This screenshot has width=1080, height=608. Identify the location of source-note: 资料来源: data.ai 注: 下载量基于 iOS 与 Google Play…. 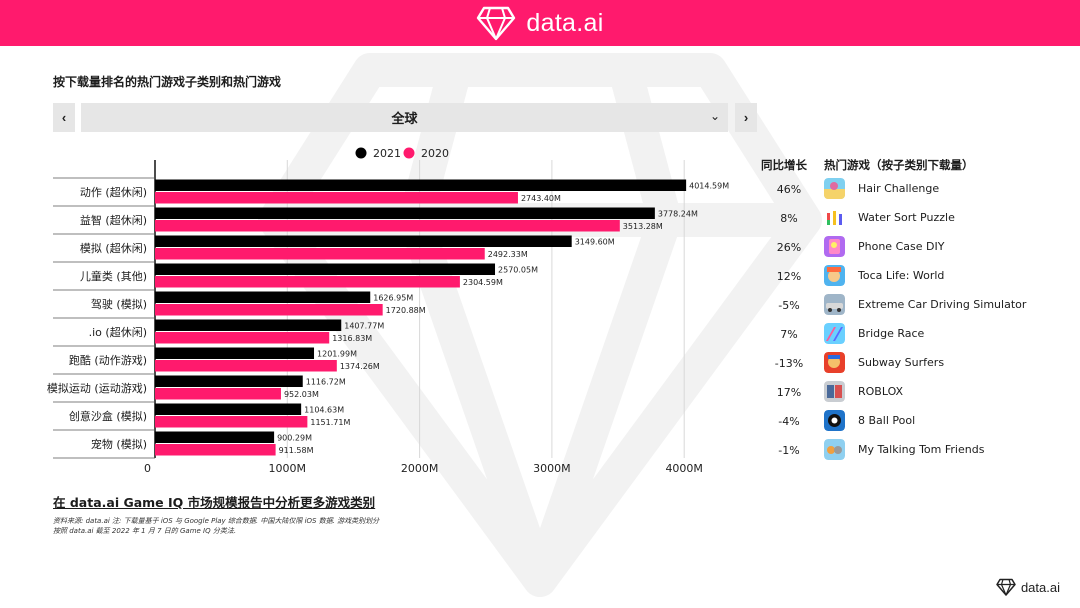
(223, 526).